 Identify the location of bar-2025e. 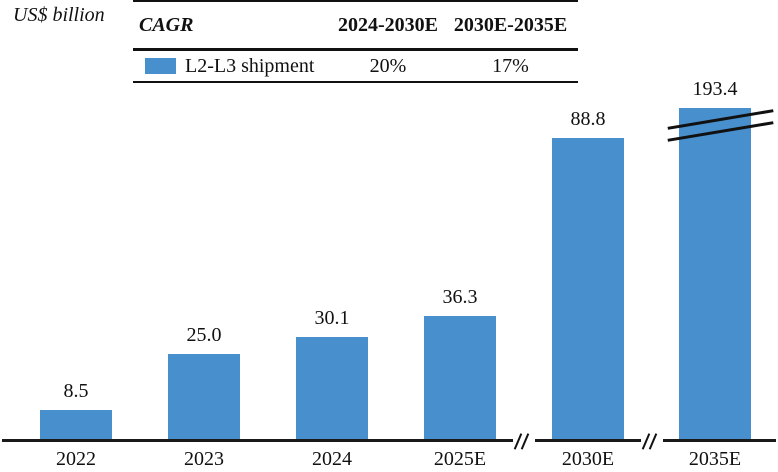
(460, 377).